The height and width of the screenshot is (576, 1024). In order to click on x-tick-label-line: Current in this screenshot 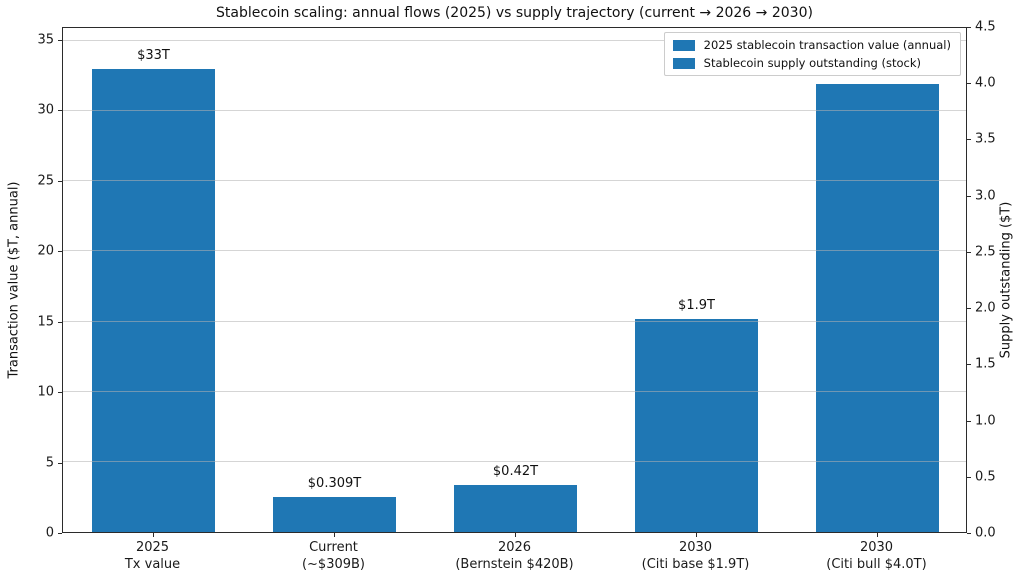, I will do `click(333, 547)`.